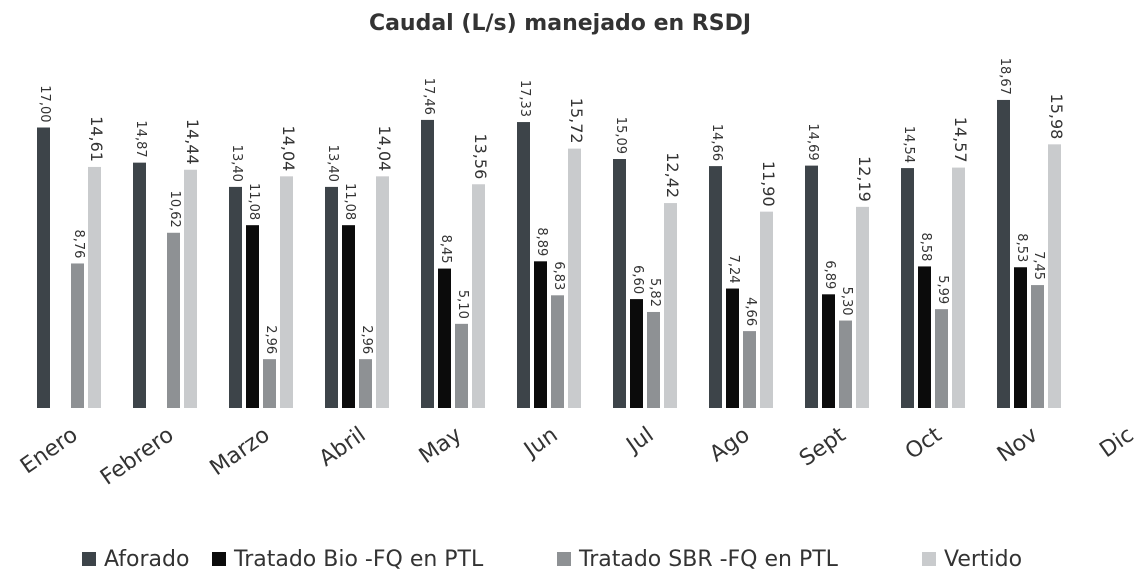 This screenshot has height=575, width=1135. What do you see at coordinates (812, 141) in the screenshot?
I see `data-label: 14,69` at bounding box center [812, 141].